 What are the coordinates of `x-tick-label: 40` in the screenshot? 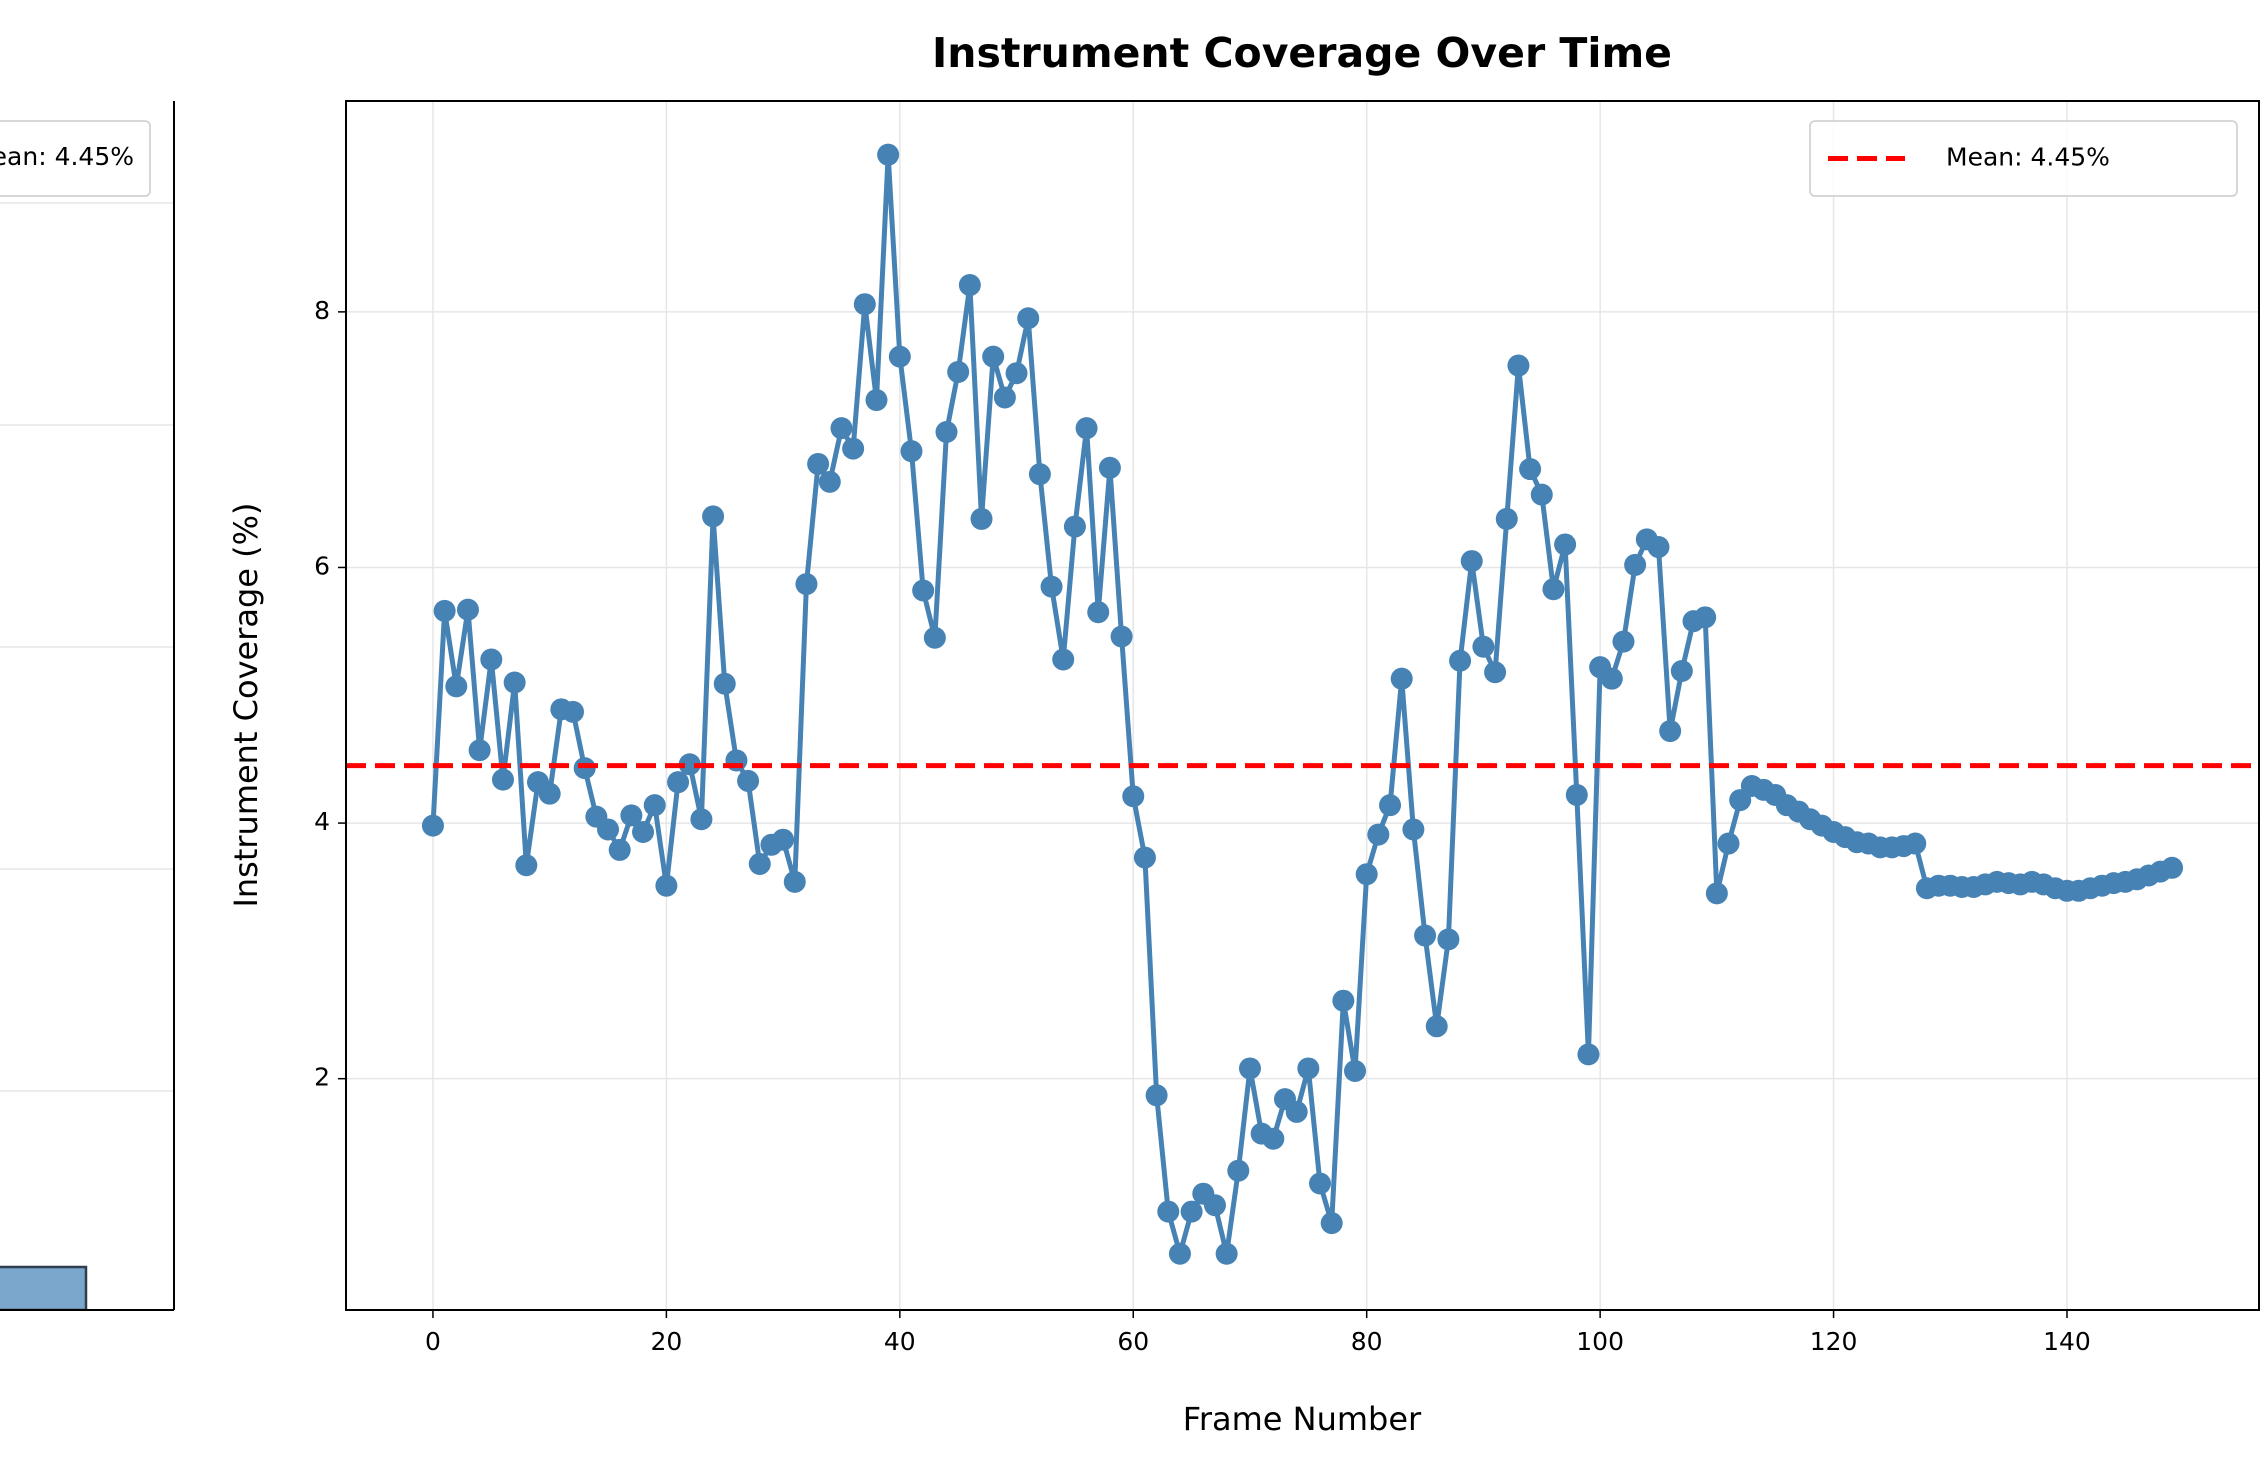 It's located at (900, 1341).